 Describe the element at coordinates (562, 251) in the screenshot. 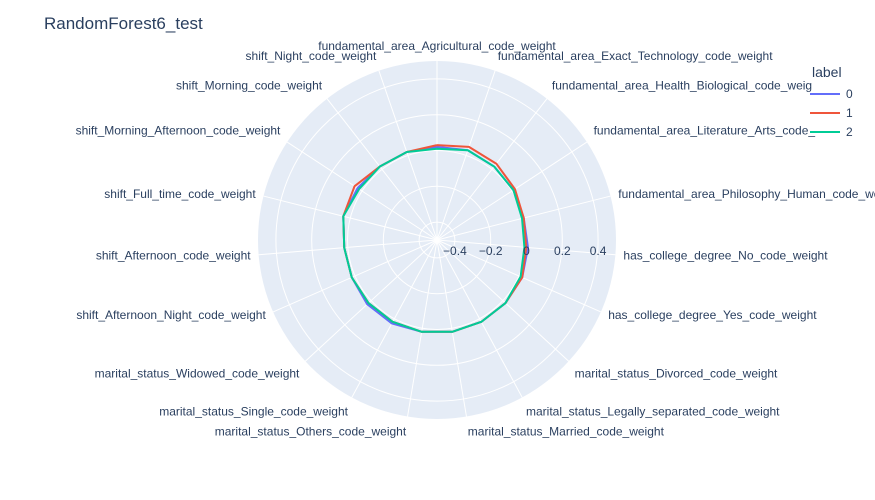

I see `radial-tick-label: 0.2` at that location.